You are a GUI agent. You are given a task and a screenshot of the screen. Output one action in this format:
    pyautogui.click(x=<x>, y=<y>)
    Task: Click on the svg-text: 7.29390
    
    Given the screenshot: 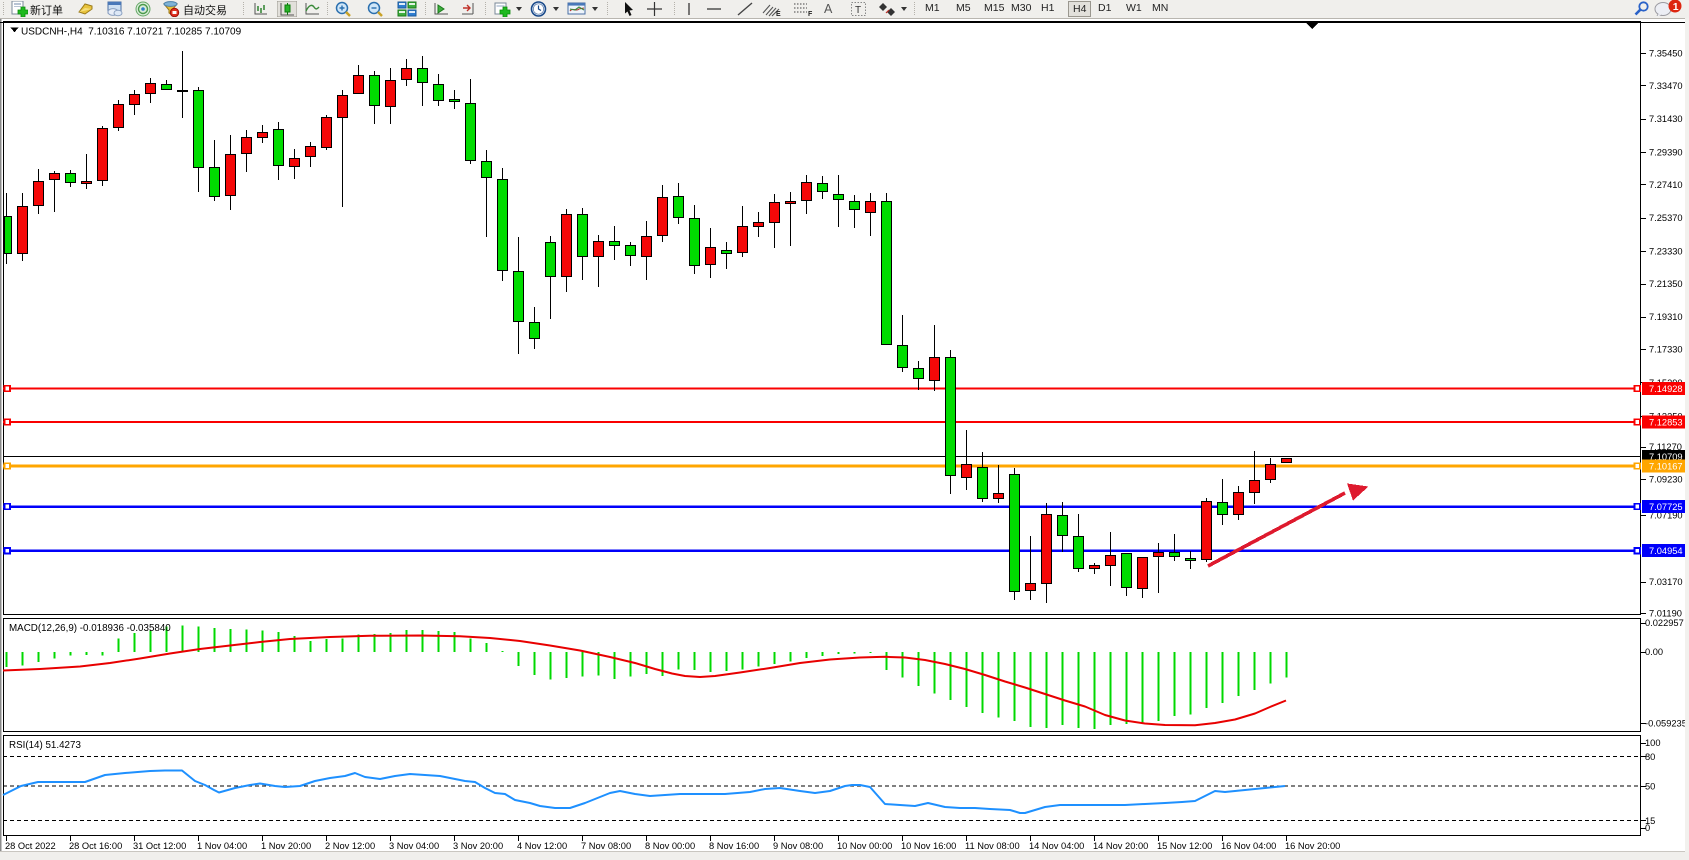 What is the action you would take?
    pyautogui.click(x=1666, y=153)
    